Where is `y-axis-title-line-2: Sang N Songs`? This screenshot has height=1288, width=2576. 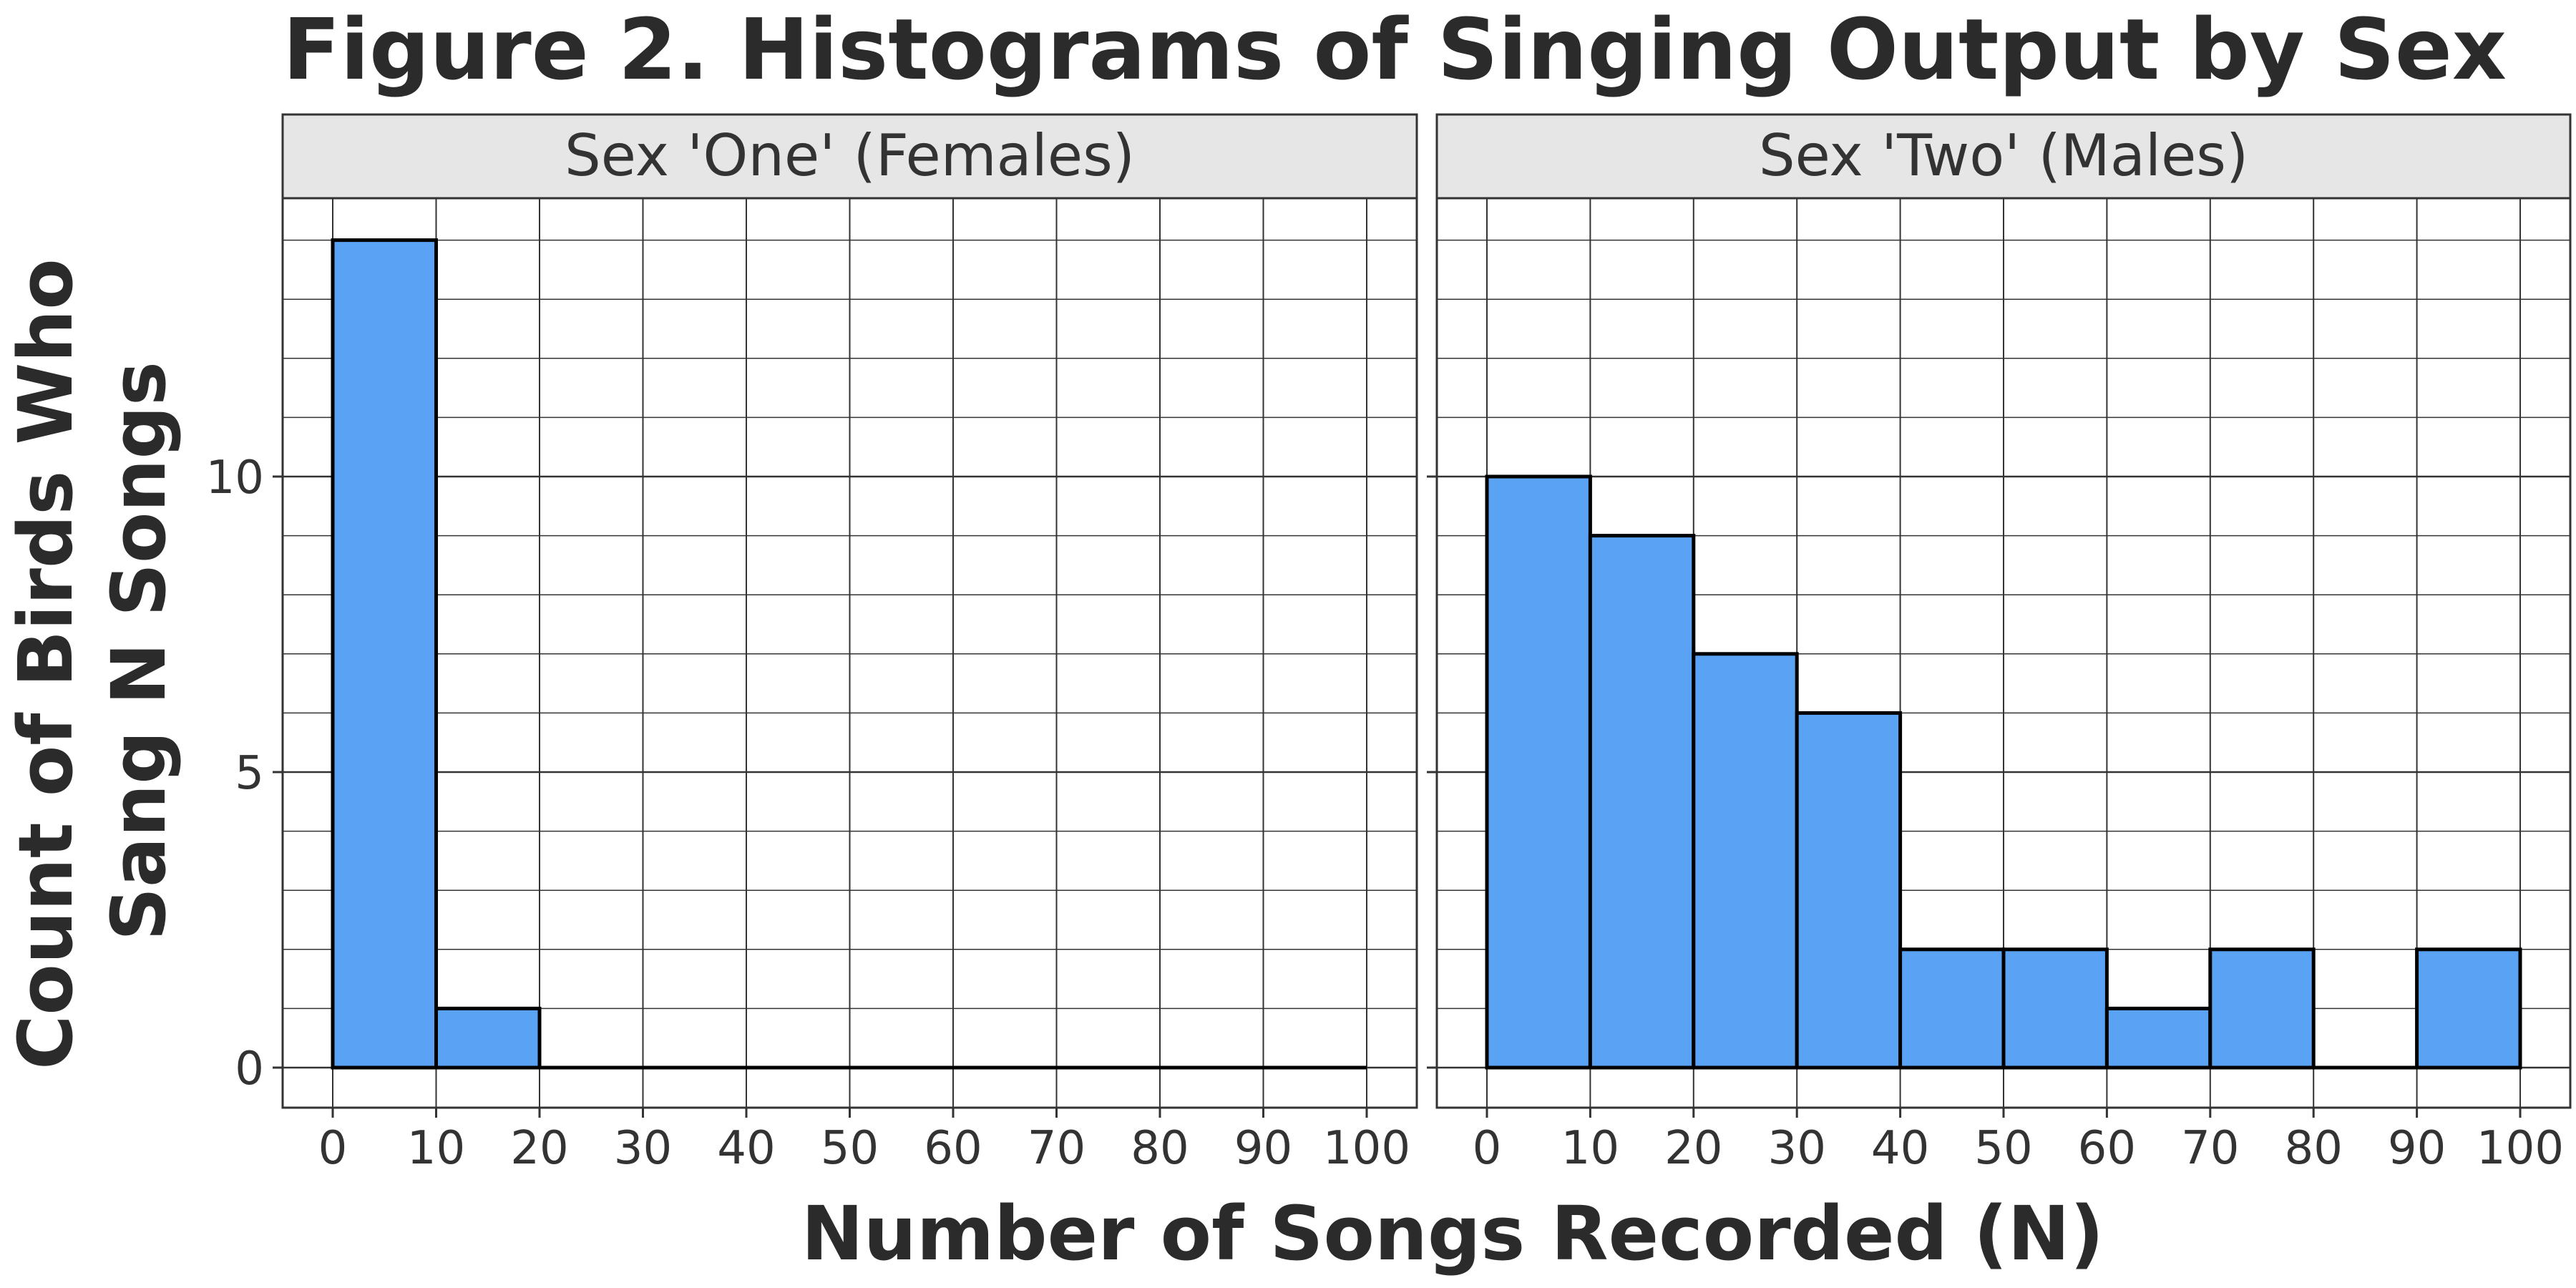
y-axis-title-line-2: Sang N Songs is located at coordinates (138, 651).